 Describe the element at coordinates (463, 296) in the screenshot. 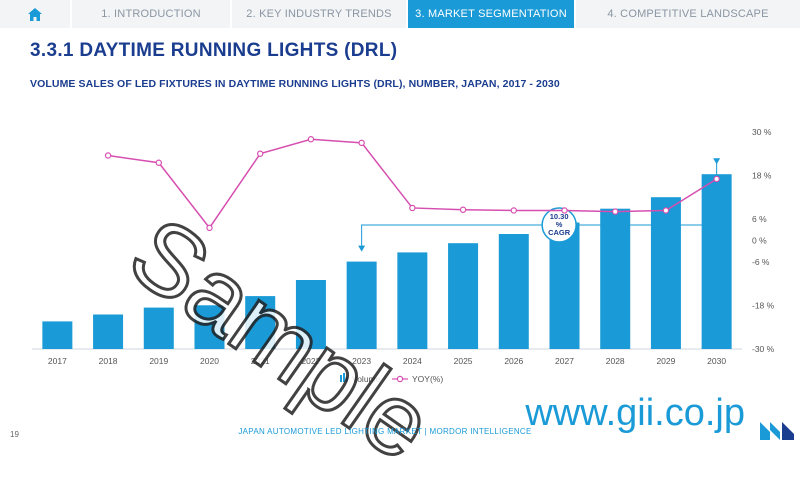

I see `bar-2025` at that location.